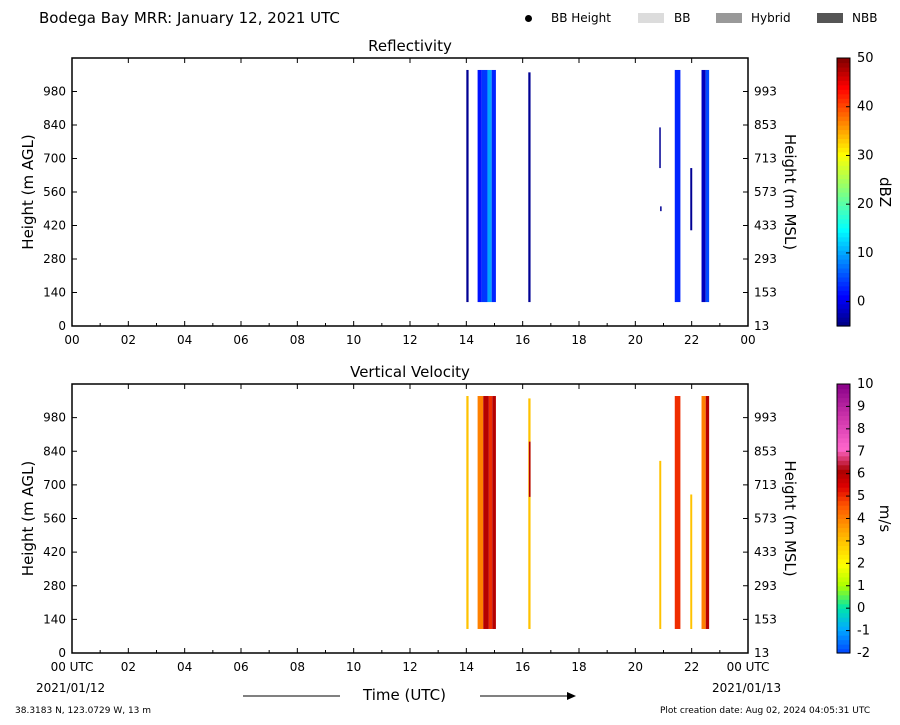 This screenshot has width=900, height=725. Describe the element at coordinates (865, 155) in the screenshot. I see `refl-colorbar-tick-label: 30` at that location.